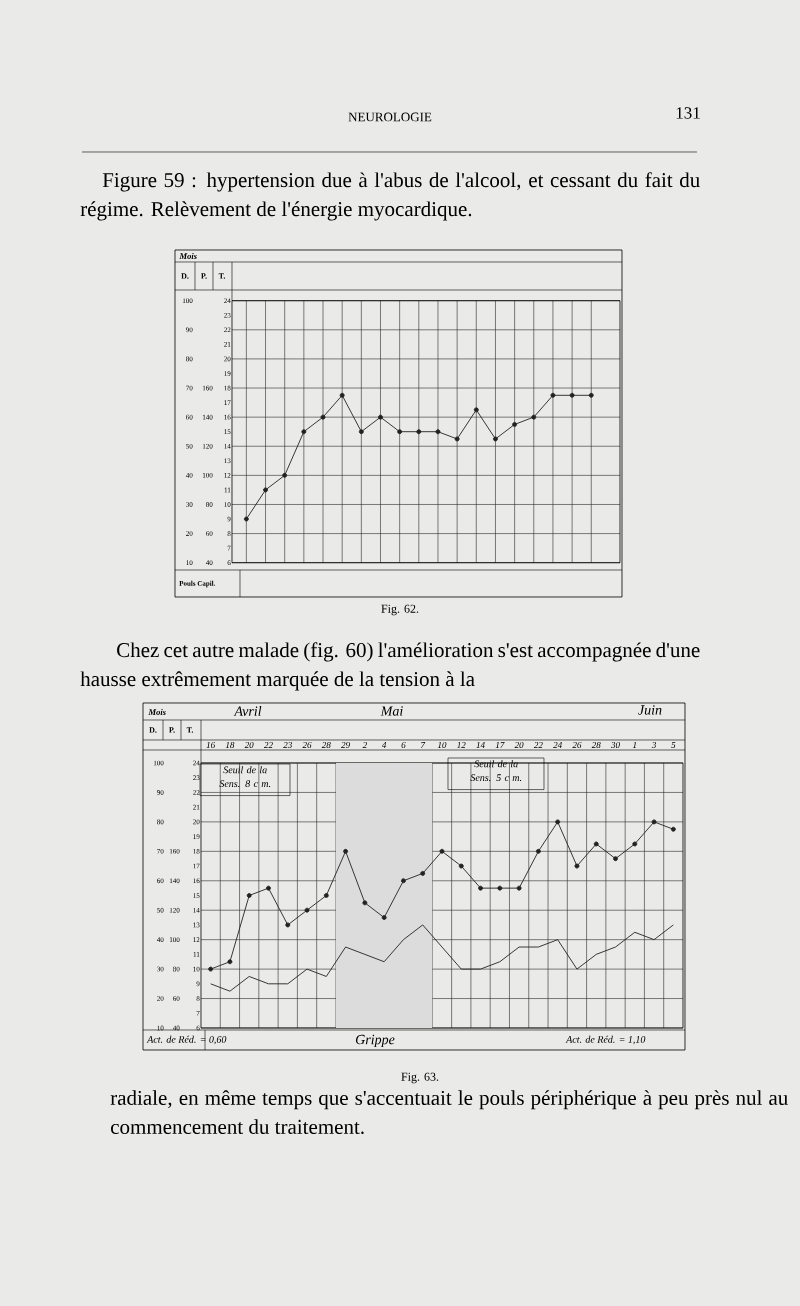 The image size is (800, 1306). Describe the element at coordinates (186, 1040) in the screenshot. I see `text: Act. de Réd. = 0,60` at that location.